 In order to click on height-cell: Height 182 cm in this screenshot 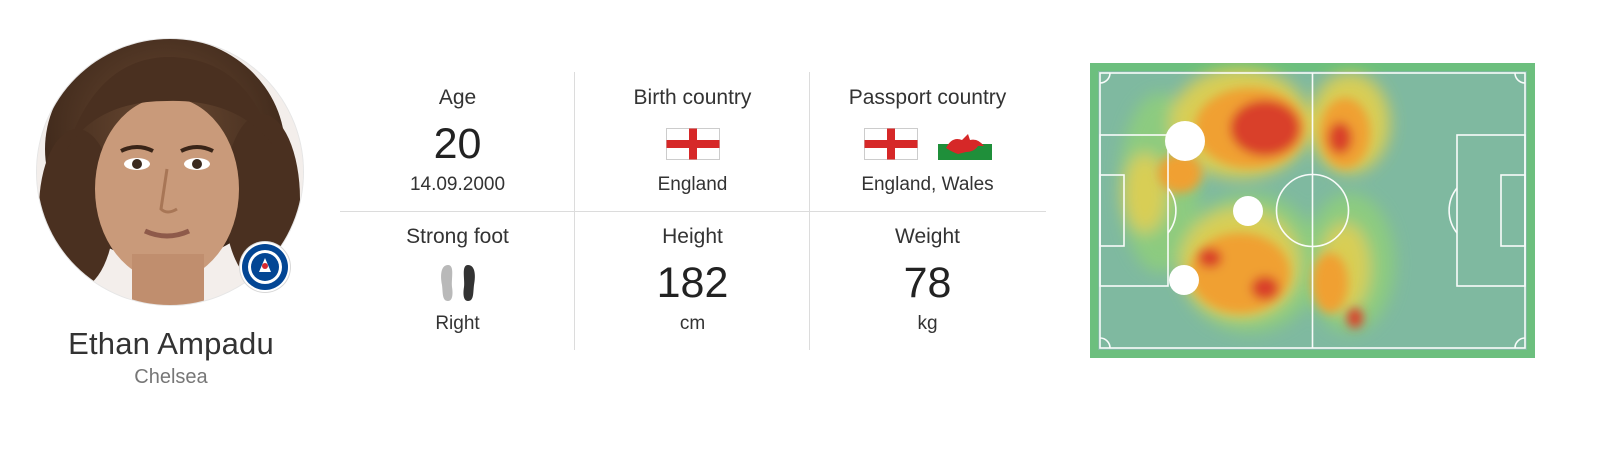, I will do `click(692, 280)`.